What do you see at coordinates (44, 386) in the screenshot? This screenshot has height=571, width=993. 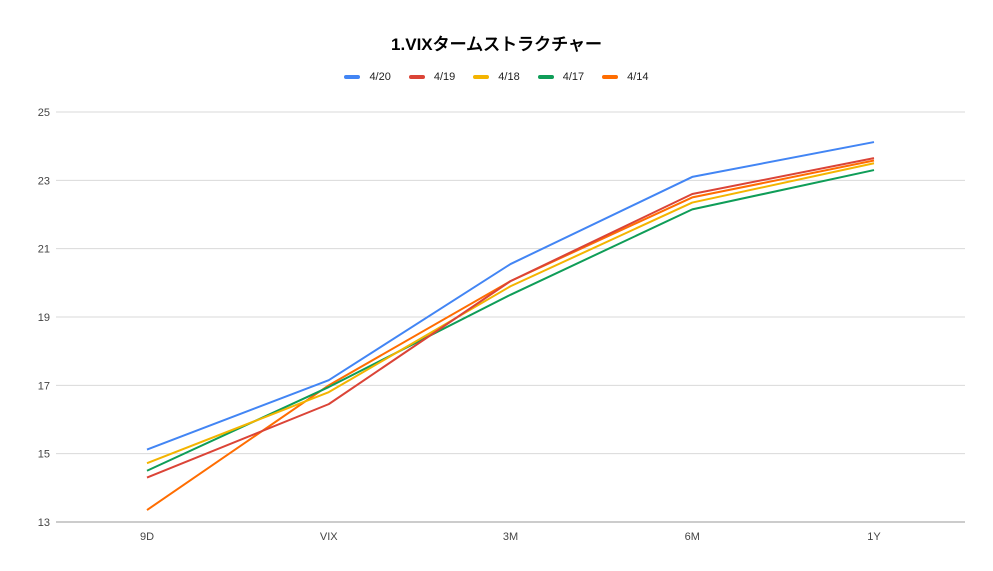 I see `y-tick-label: 17` at bounding box center [44, 386].